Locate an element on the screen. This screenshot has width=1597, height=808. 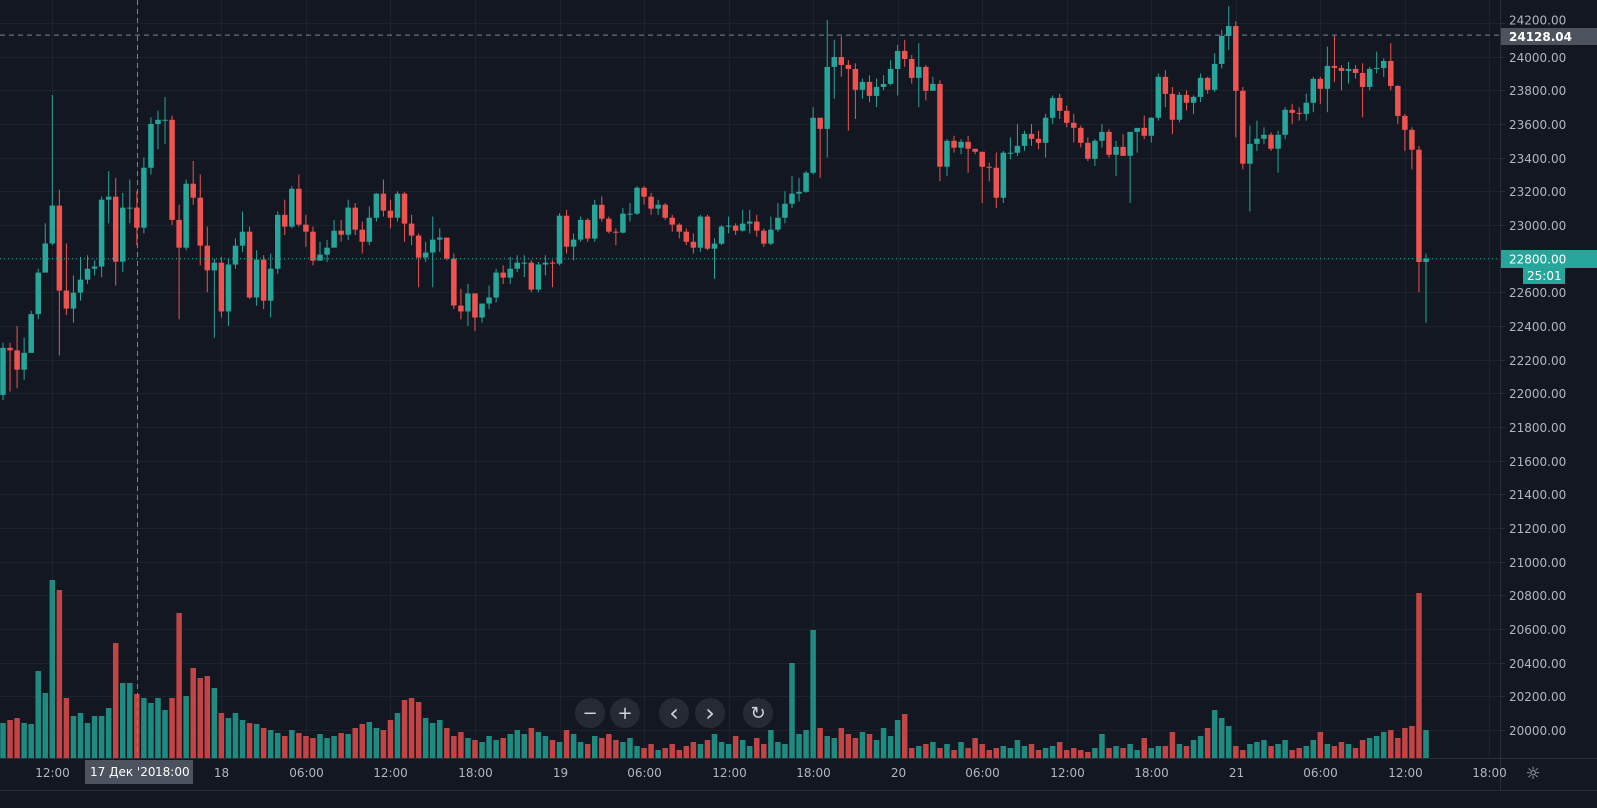
candle-countdown: 25:01 is located at coordinates (1544, 276).